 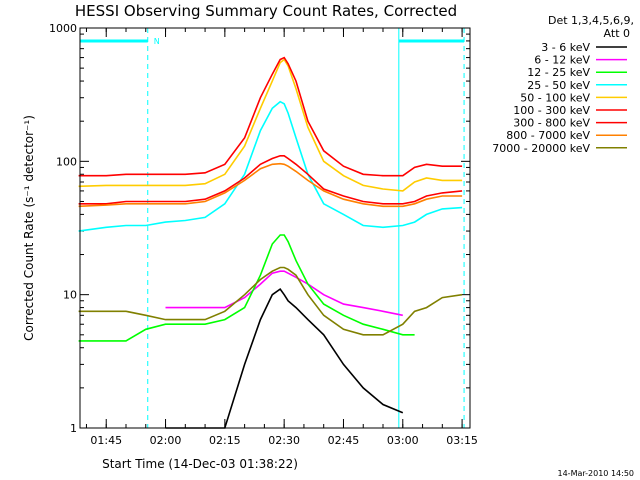 What do you see at coordinates (562, 60) in the screenshot?
I see `legend-label: 6 - 12 keV` at bounding box center [562, 60].